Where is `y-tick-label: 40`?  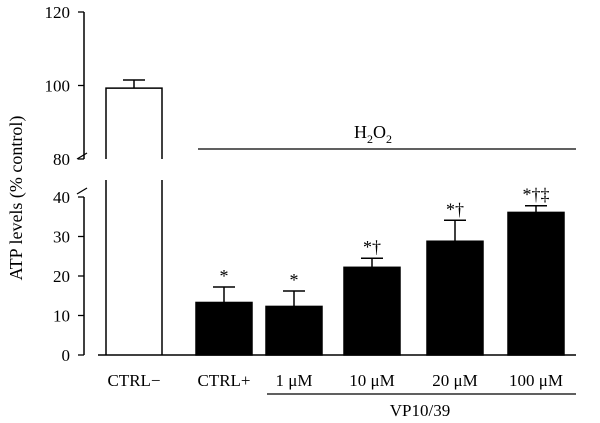
y-tick-label: 40 is located at coordinates (61, 197).